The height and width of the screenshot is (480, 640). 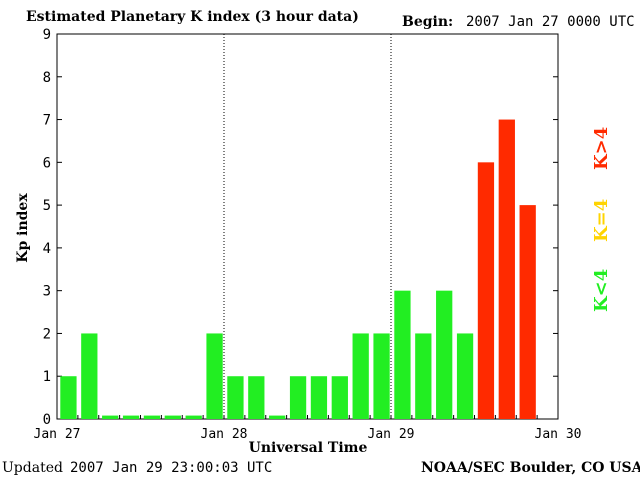 I want to click on x-tick-label: Jan 29, so click(x=391, y=434).